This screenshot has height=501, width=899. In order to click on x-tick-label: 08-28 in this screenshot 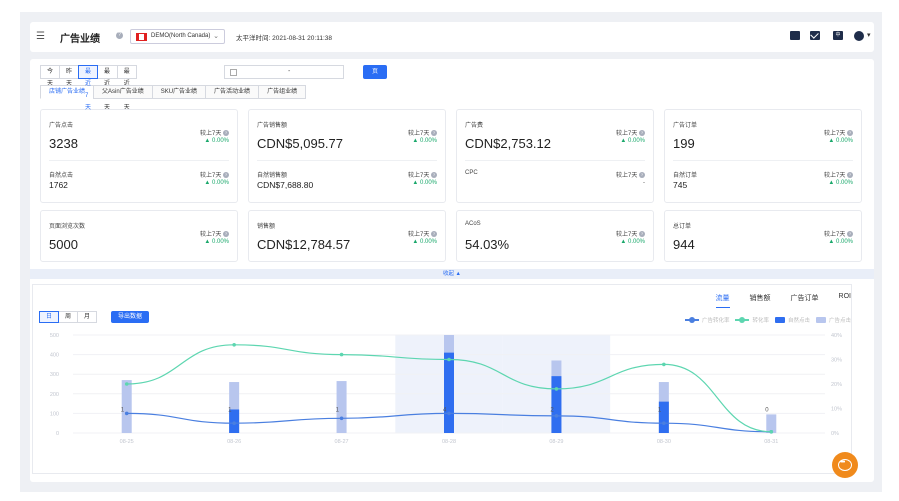, I will do `click(449, 442)`.